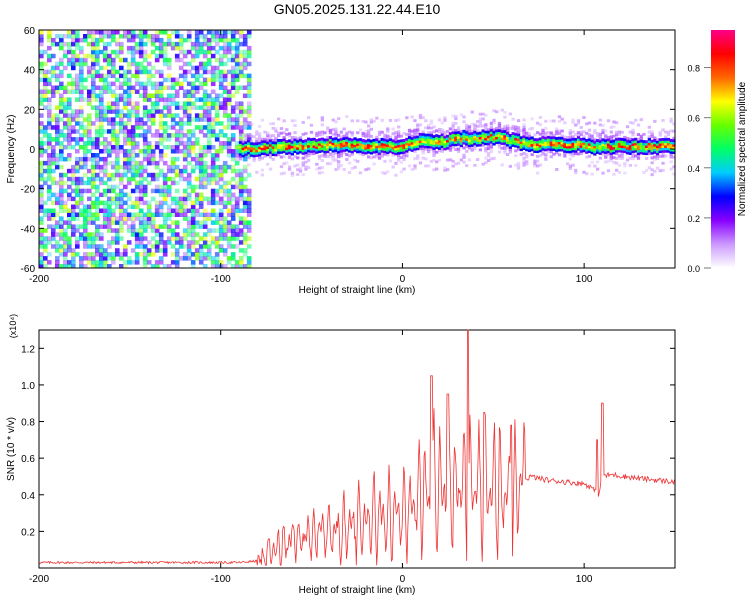  What do you see at coordinates (693, 219) in the screenshot?
I see `colorbar-tick-label: 0.2` at bounding box center [693, 219].